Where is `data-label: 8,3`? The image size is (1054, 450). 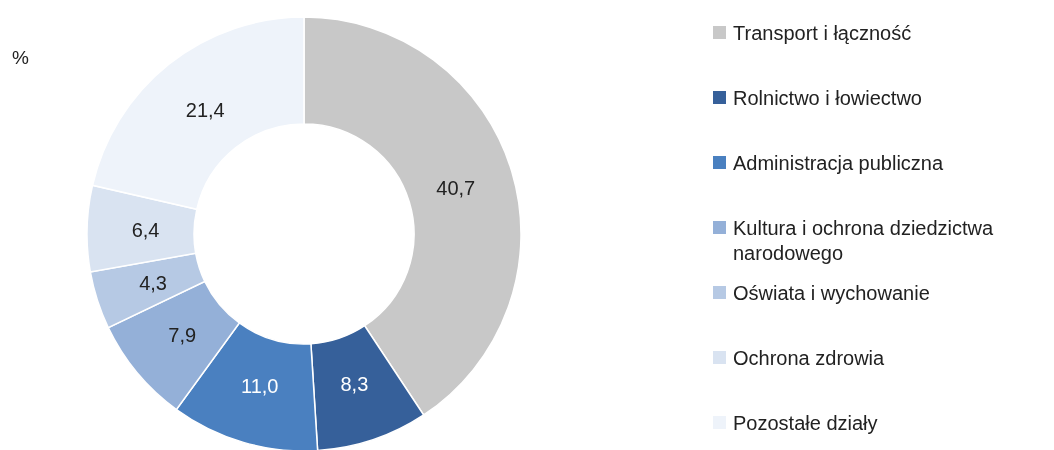 data-label: 8,3 is located at coordinates (354, 384).